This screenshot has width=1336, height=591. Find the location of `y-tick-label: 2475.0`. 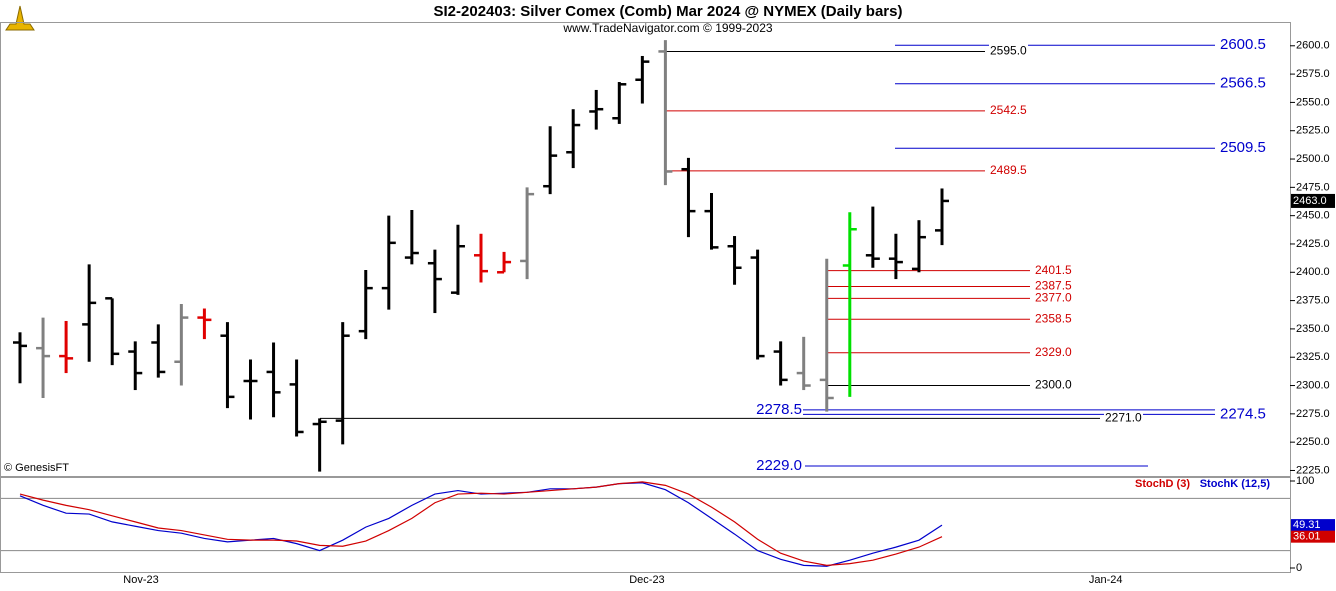

y-tick-label: 2475.0 is located at coordinates (1313, 187).